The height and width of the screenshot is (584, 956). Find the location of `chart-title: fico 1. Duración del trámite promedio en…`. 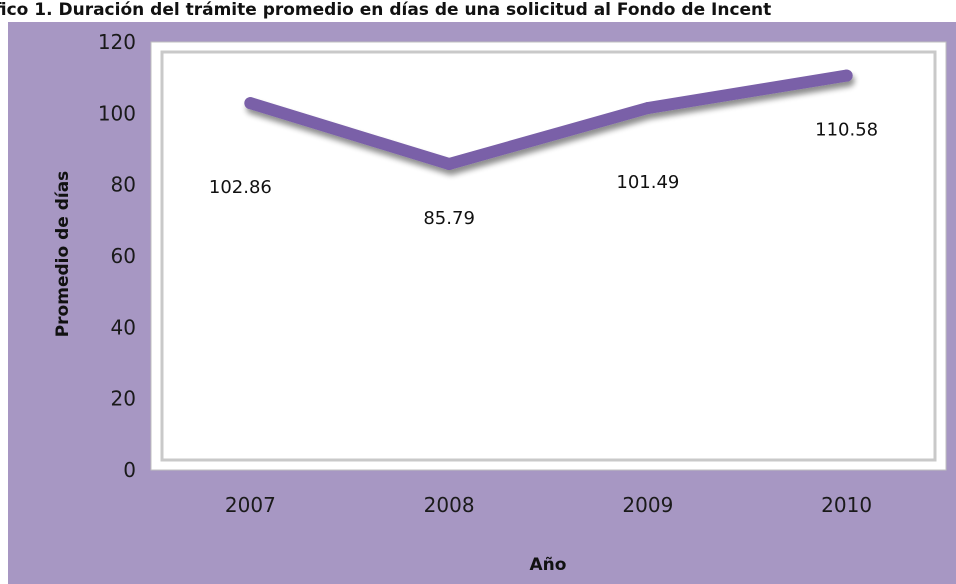

chart-title: fico 1. Duración del trámite promedio en… is located at coordinates (386, 10).